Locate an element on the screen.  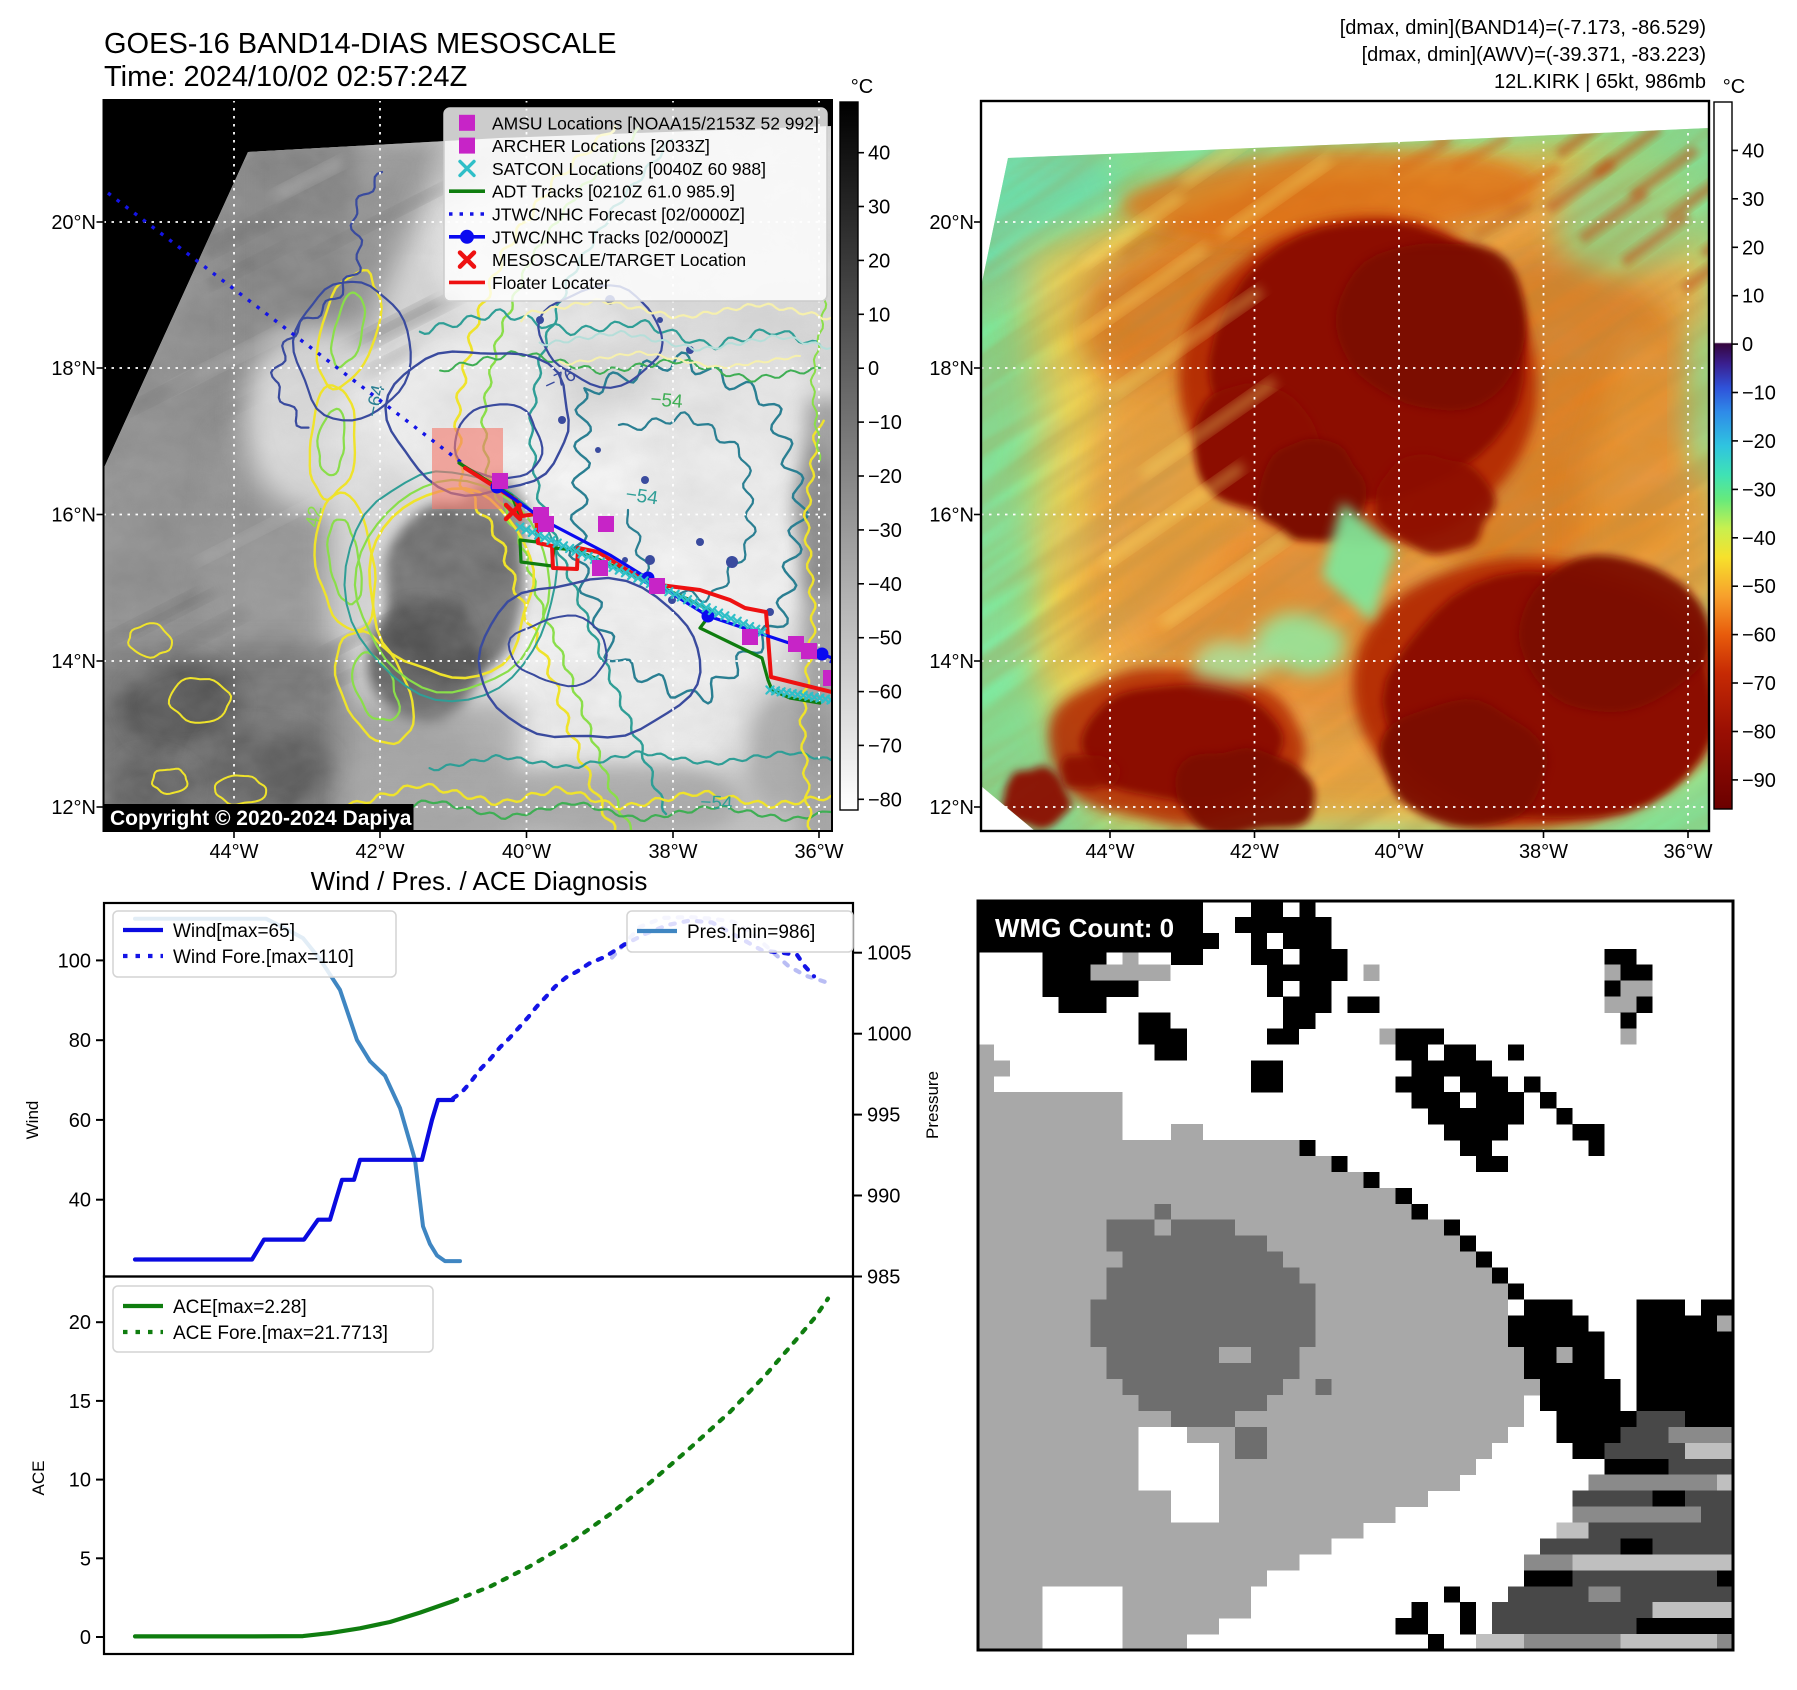
svg-text: WMG Count: 0 is located at coordinates (1084, 928).